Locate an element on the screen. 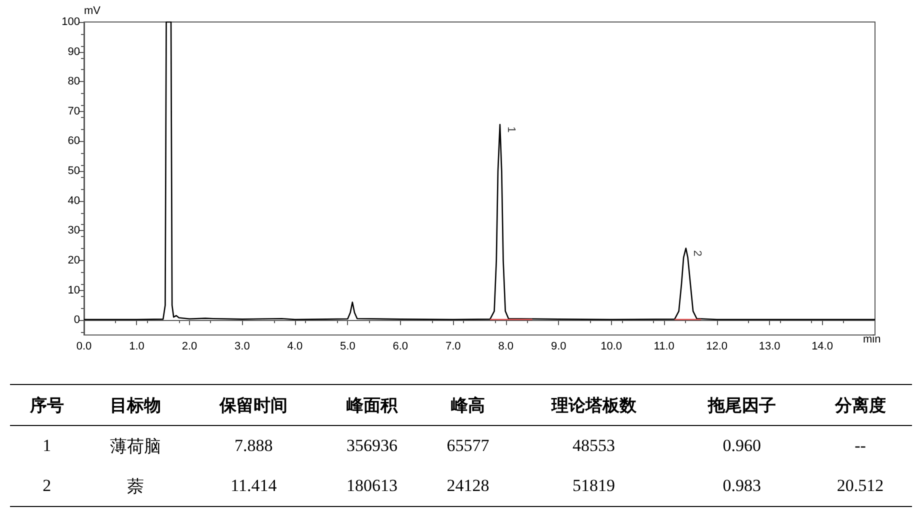 Image resolution: width=920 pixels, height=510 pixels. y-tick-label: 80 is located at coordinates (74, 82).